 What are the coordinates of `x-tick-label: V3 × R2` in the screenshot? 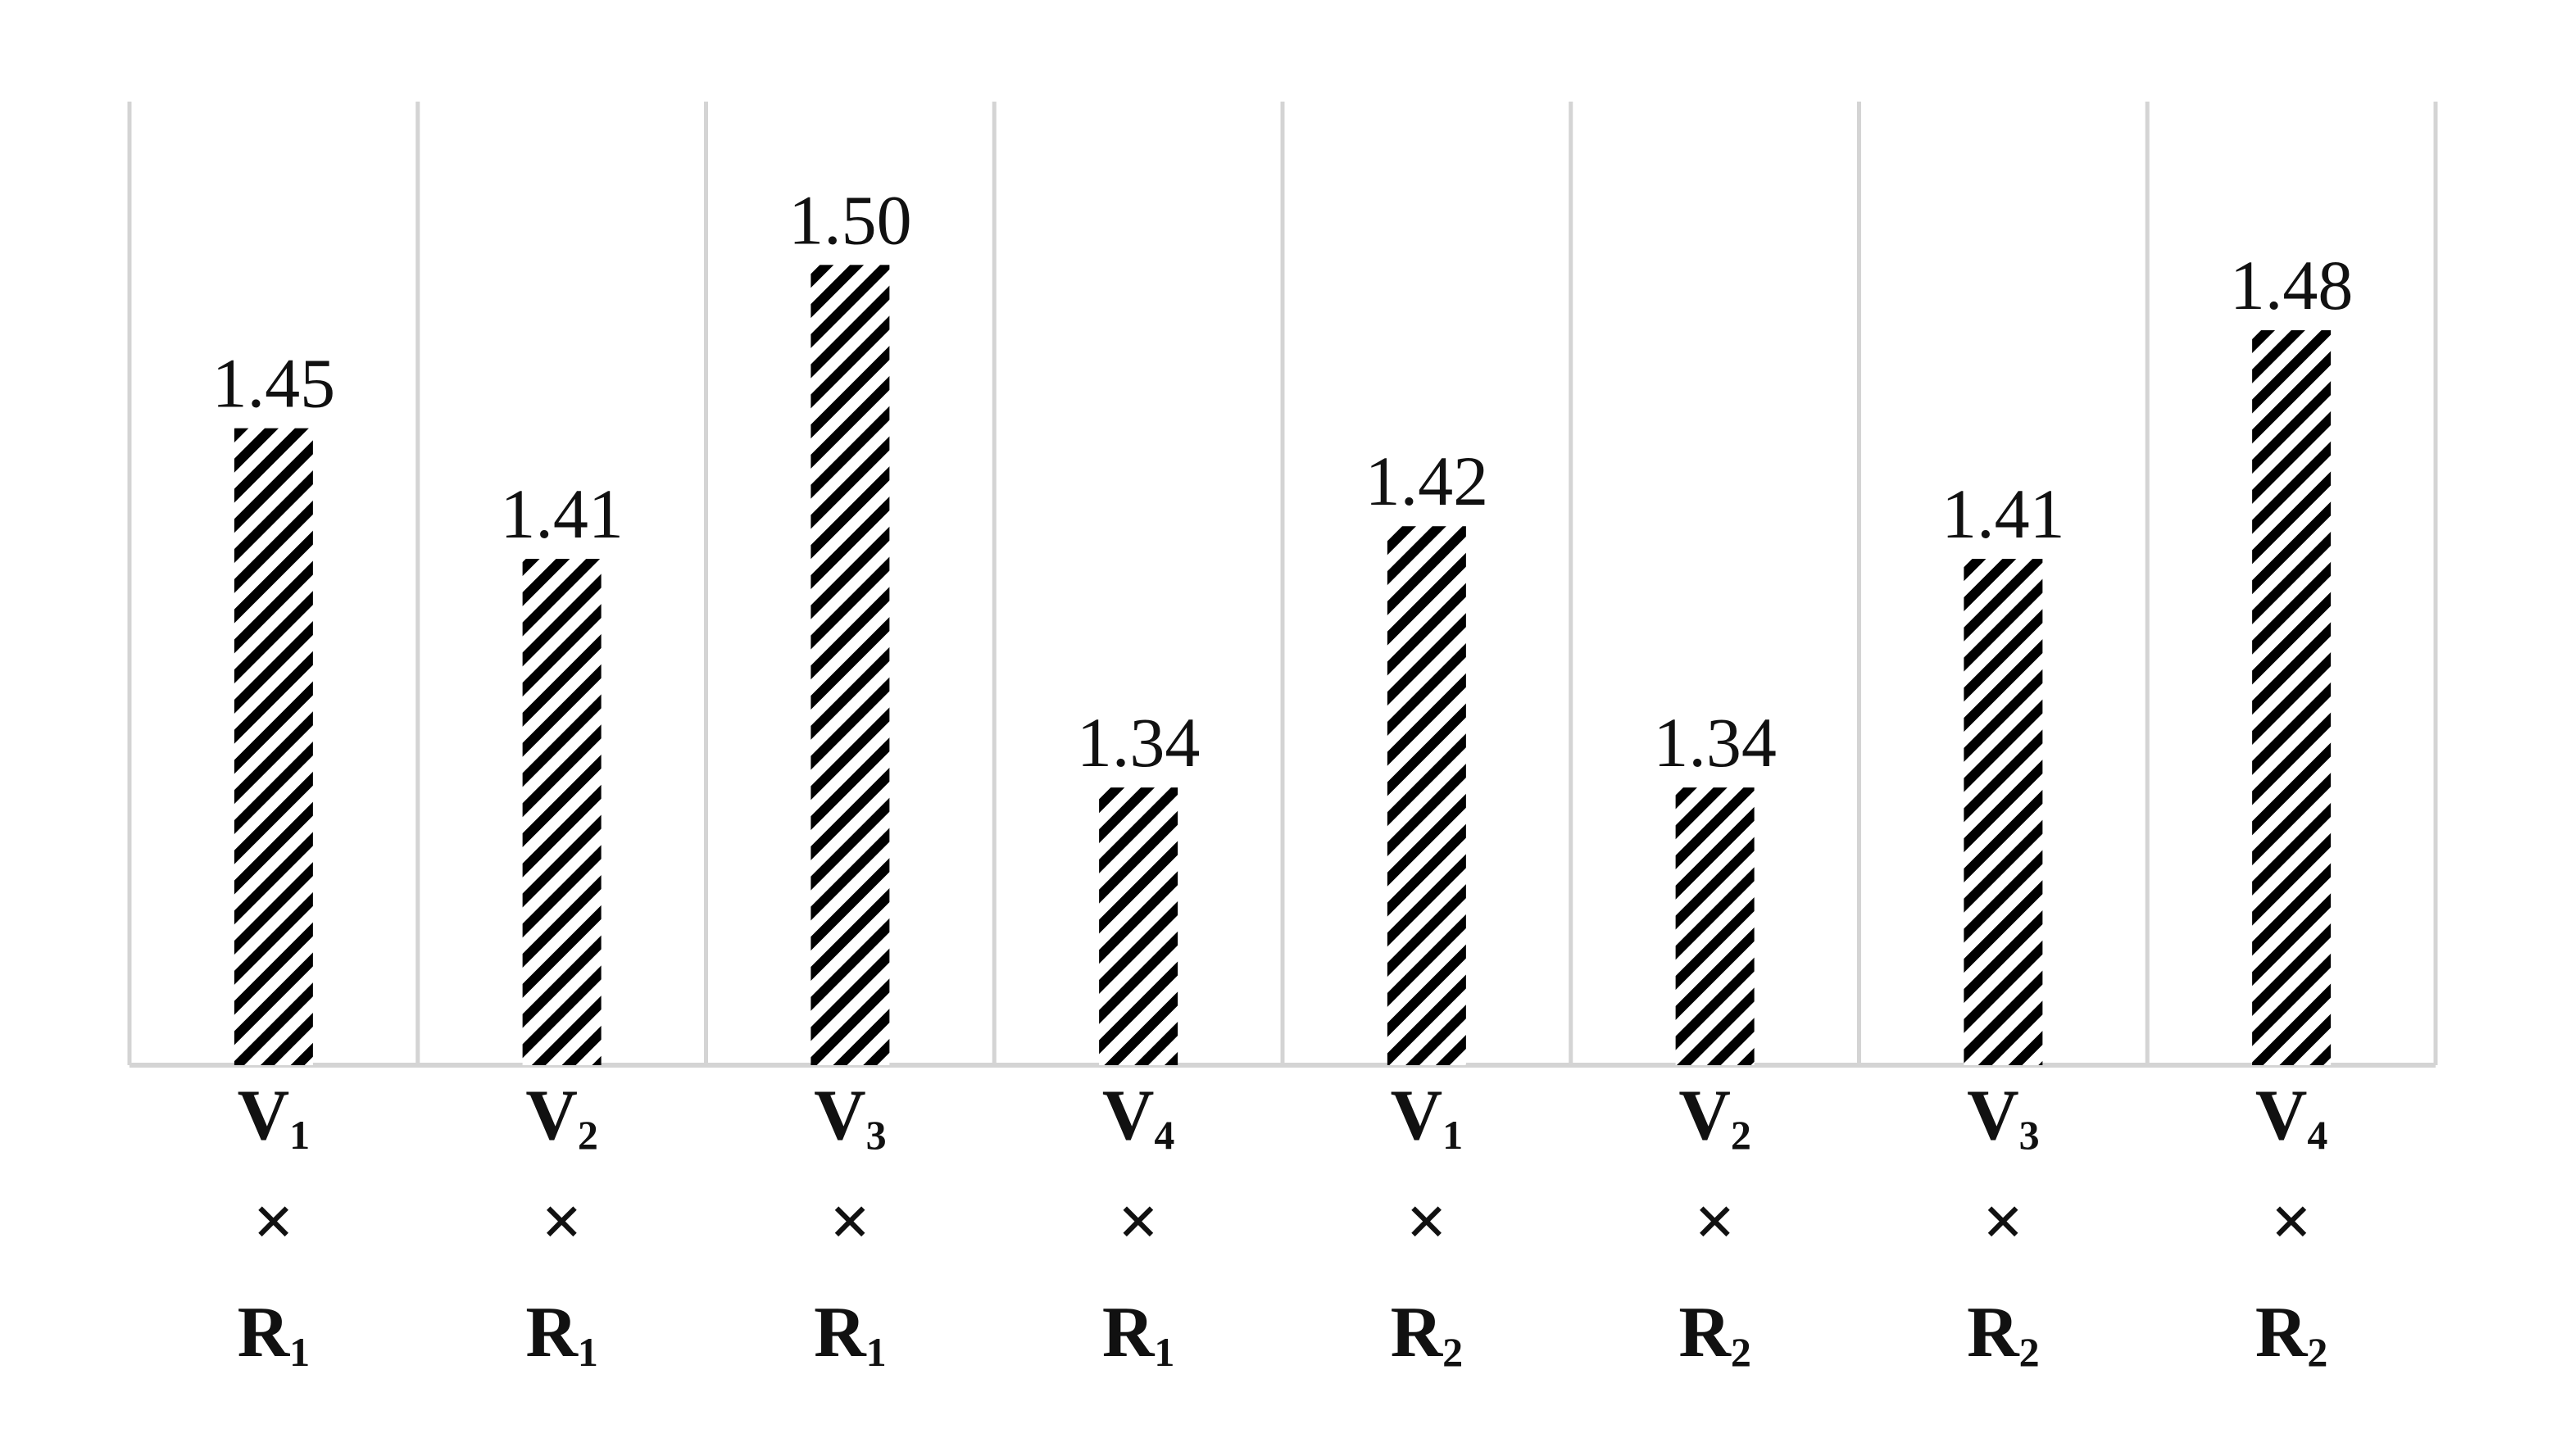 It's located at (2003, 1226).